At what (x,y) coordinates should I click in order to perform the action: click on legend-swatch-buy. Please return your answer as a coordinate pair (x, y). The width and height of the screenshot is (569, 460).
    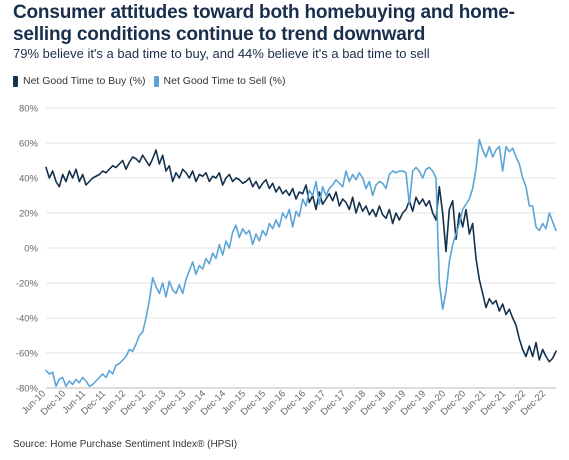
    Looking at the image, I should click on (15, 81).